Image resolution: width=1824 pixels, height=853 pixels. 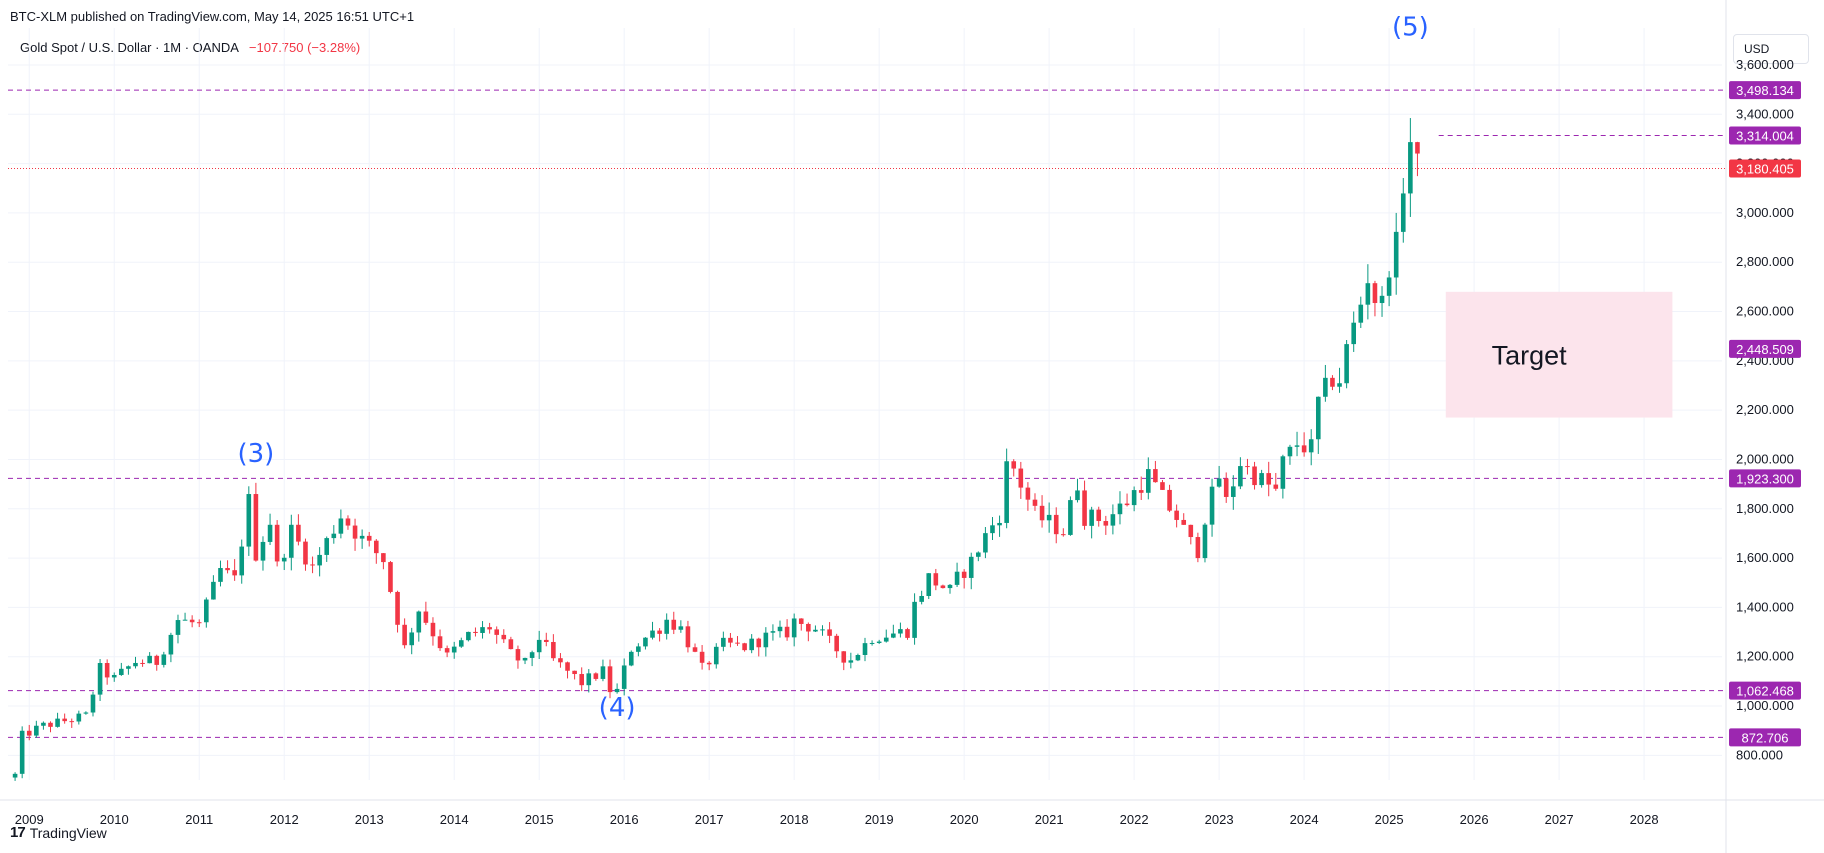 I want to click on level-price-tag-bg, so click(x=1765, y=478).